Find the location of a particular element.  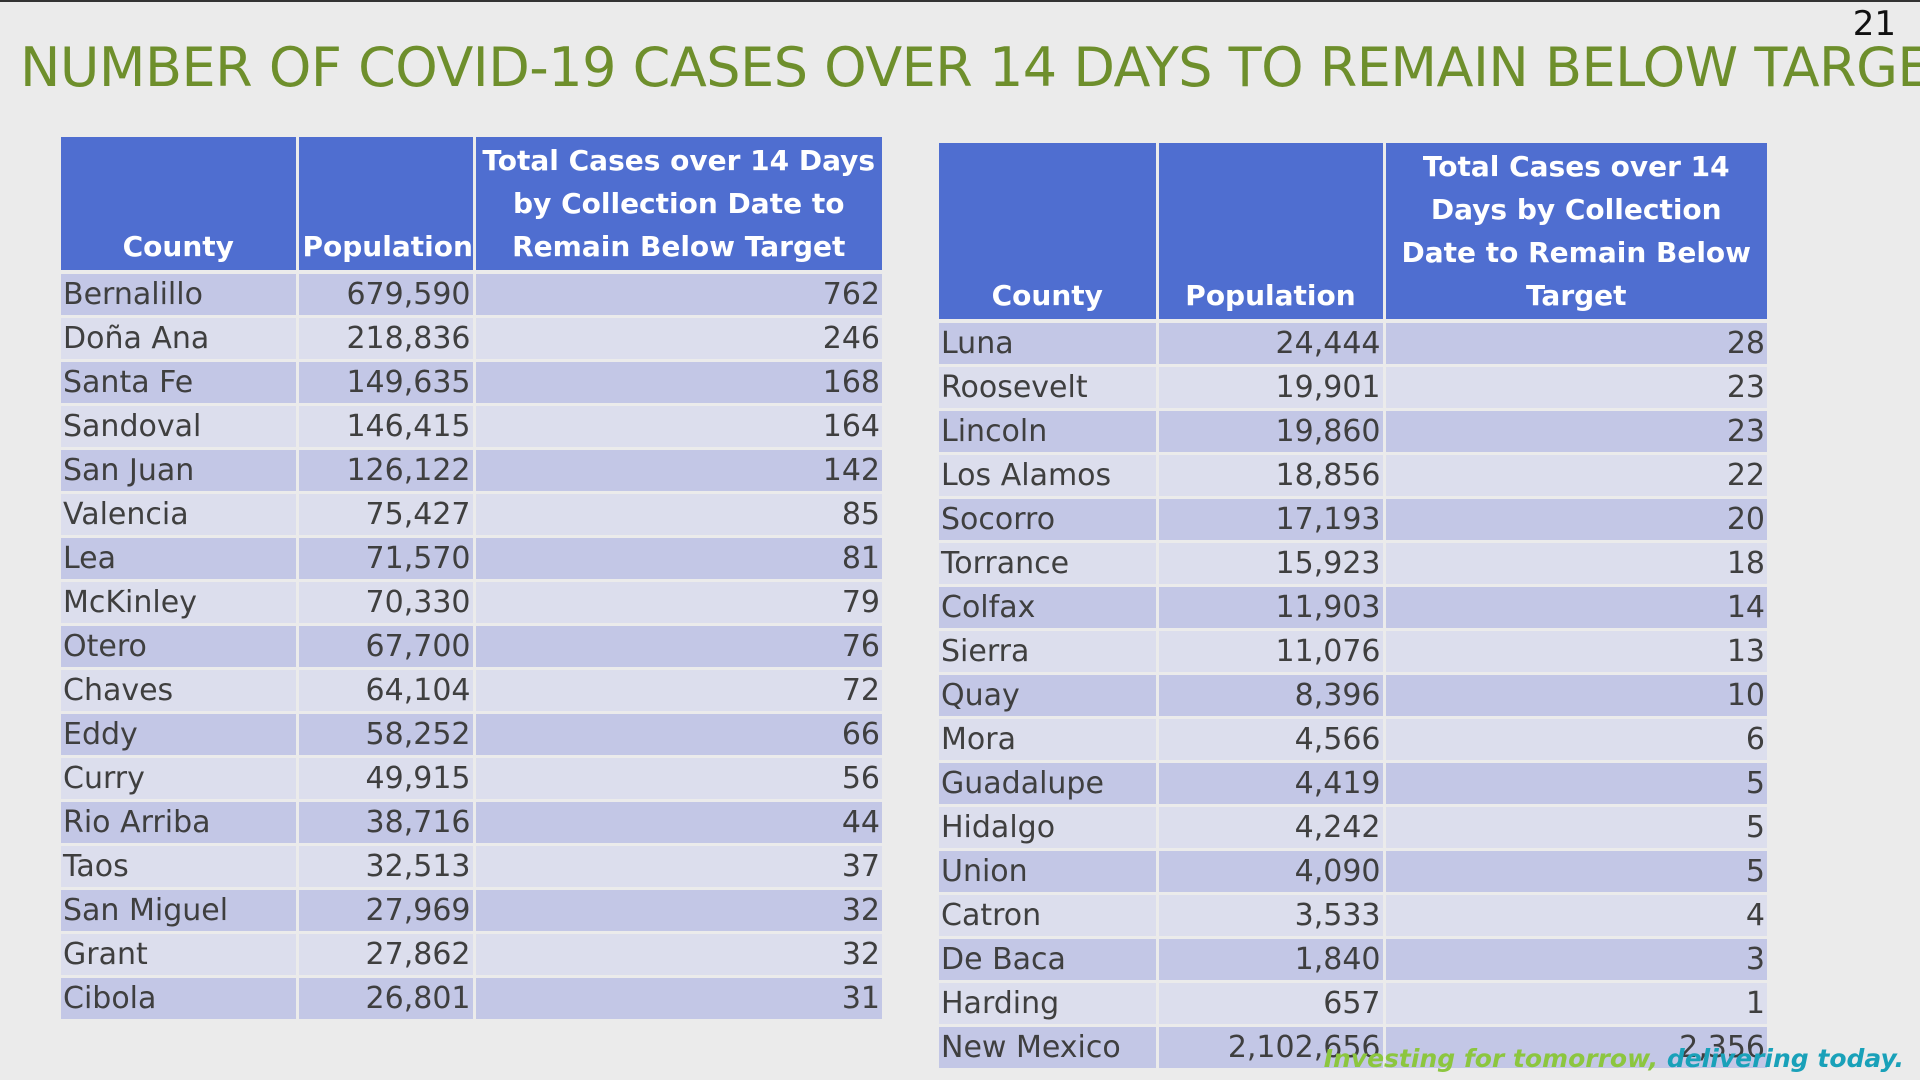

county-cell: Rio Arriba is located at coordinates (180, 823).